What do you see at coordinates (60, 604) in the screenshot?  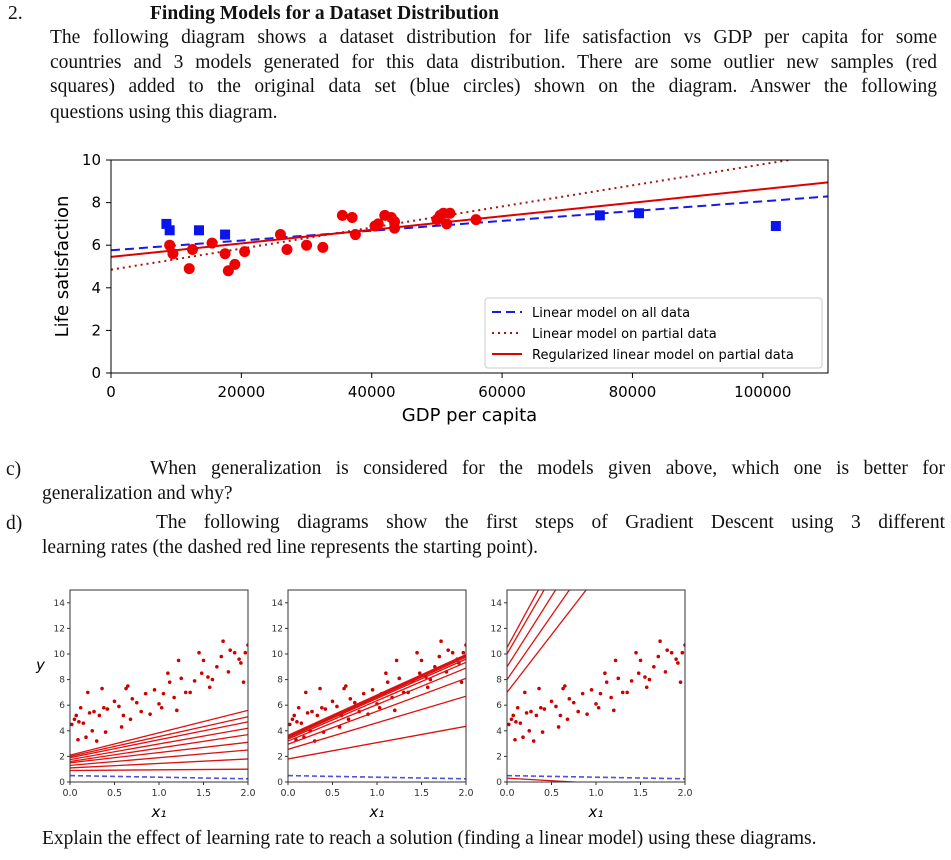 I see `y-tick-label: 14` at bounding box center [60, 604].